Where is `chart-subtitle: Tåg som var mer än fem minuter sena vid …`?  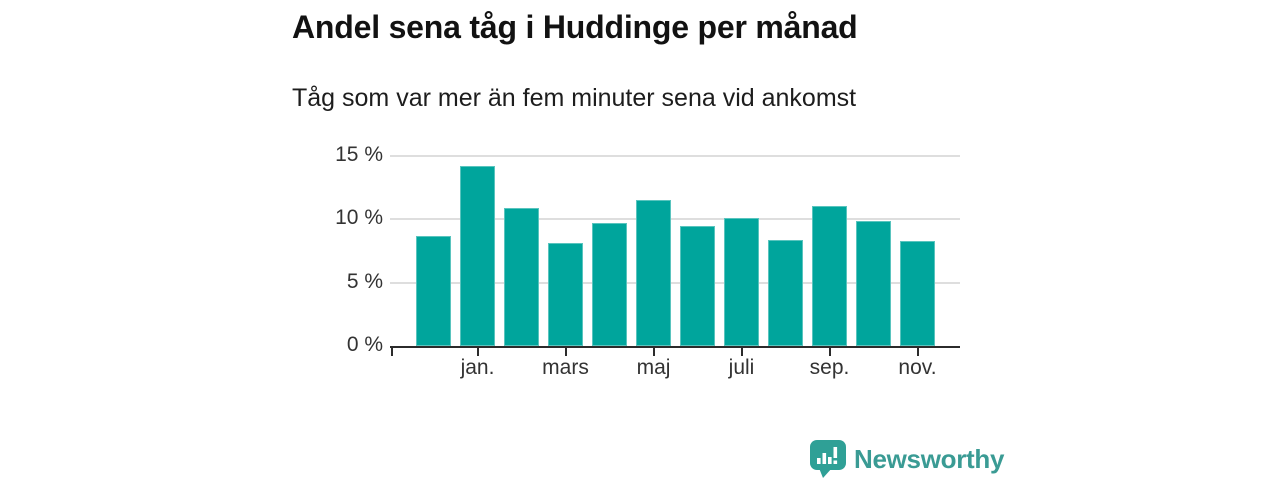 chart-subtitle: Tåg som var mer än fem minuter sena vid … is located at coordinates (574, 98).